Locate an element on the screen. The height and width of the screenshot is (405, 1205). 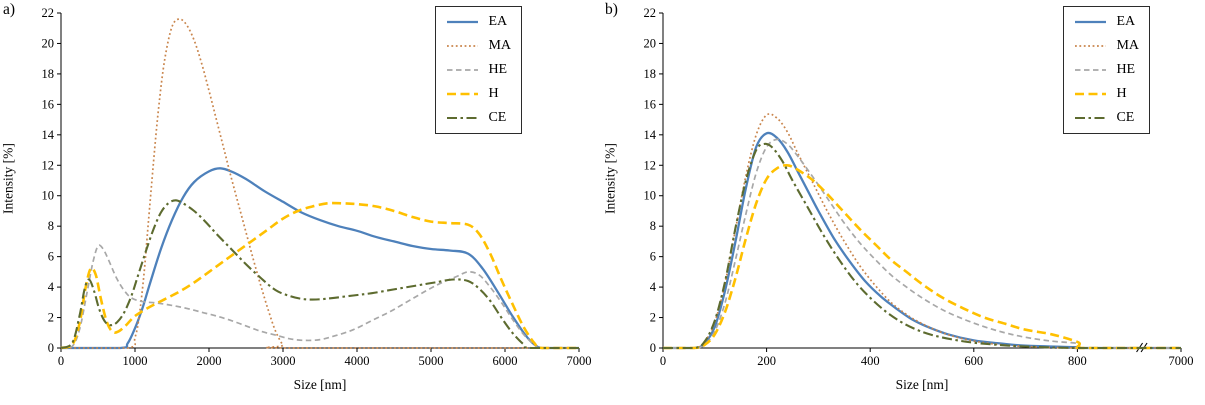
x-axis-title-a: Size [nm] is located at coordinates (320, 384).